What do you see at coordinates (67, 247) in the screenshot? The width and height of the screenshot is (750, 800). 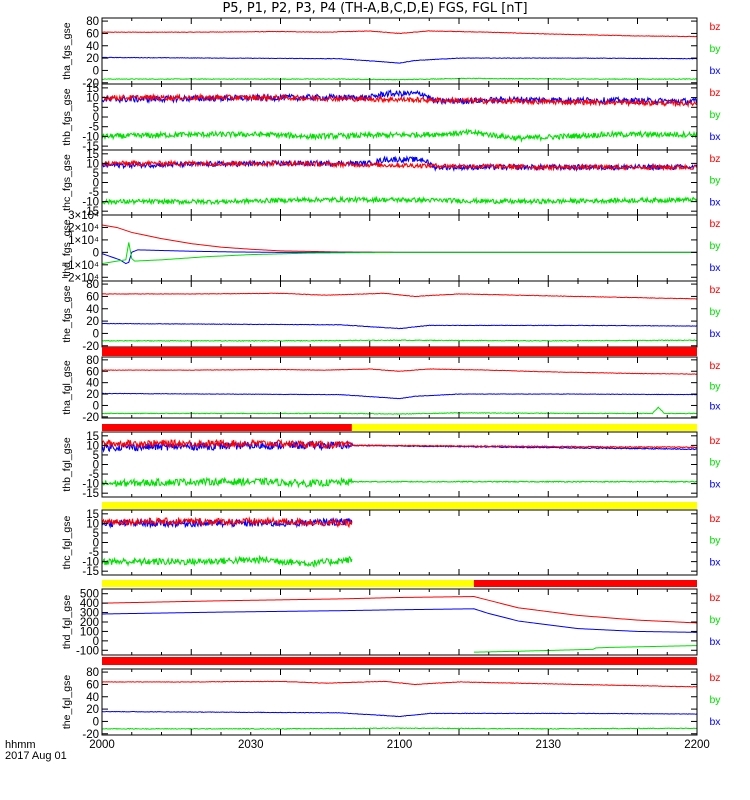 I see `y-axis-label: thd_fgs_gse` at bounding box center [67, 247].